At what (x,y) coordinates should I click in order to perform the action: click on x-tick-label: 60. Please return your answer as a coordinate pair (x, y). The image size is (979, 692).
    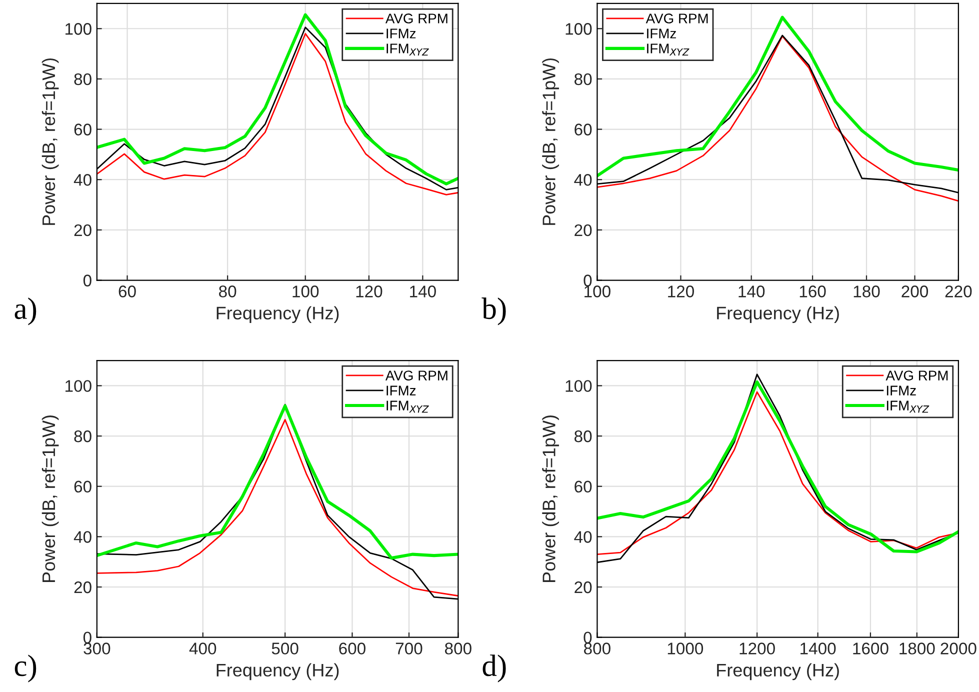
    Looking at the image, I should click on (127, 292).